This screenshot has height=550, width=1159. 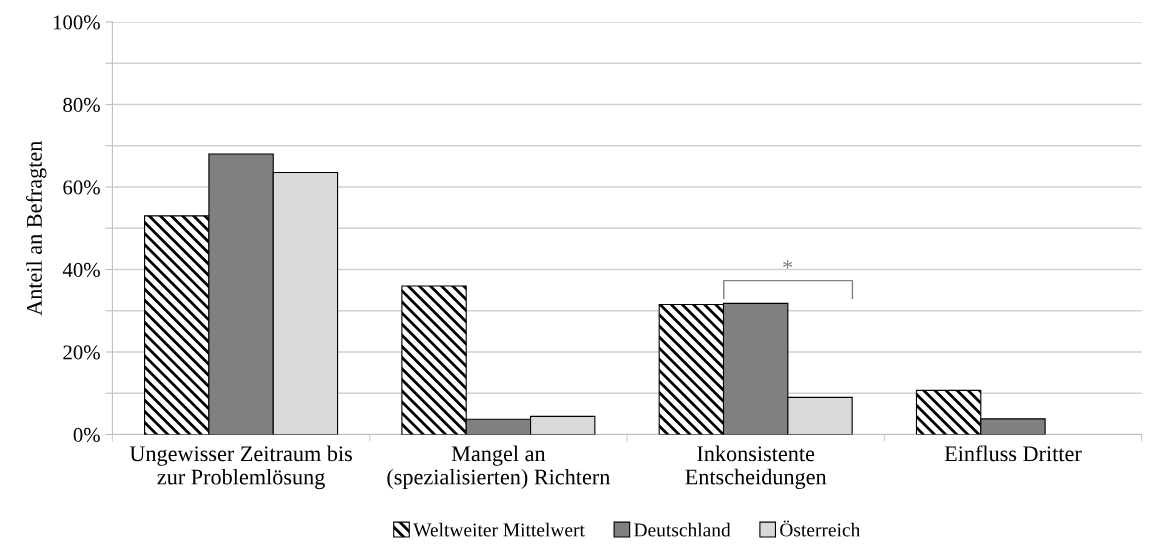 What do you see at coordinates (81, 187) in the screenshot?
I see `y-tick-label: 60%` at bounding box center [81, 187].